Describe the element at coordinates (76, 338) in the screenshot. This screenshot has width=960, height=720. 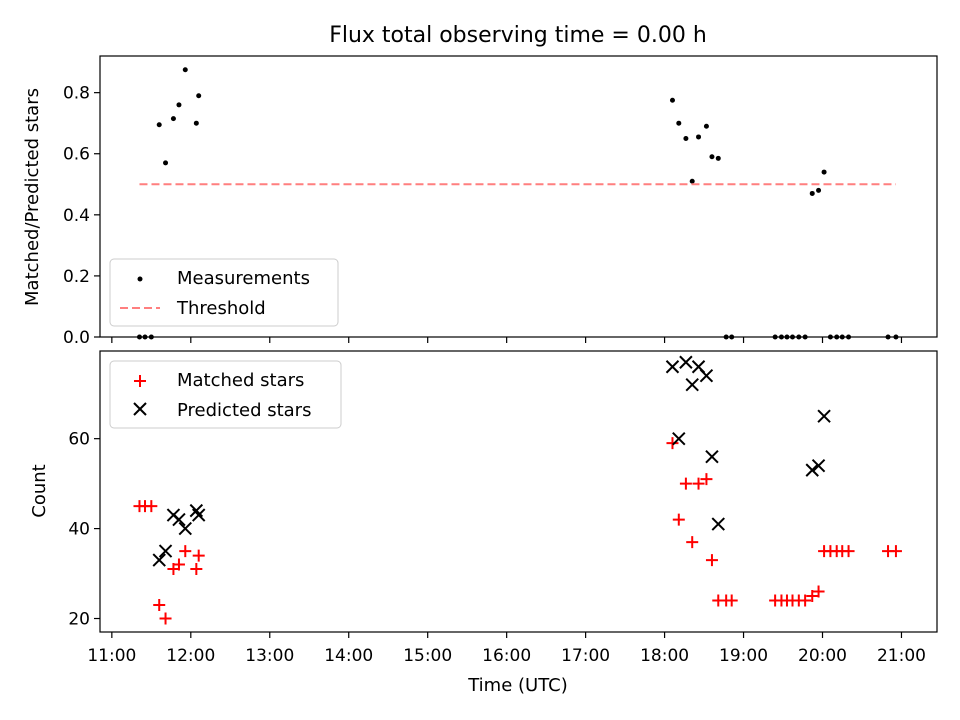
I see `top-y-tick-label: 0.0` at that location.